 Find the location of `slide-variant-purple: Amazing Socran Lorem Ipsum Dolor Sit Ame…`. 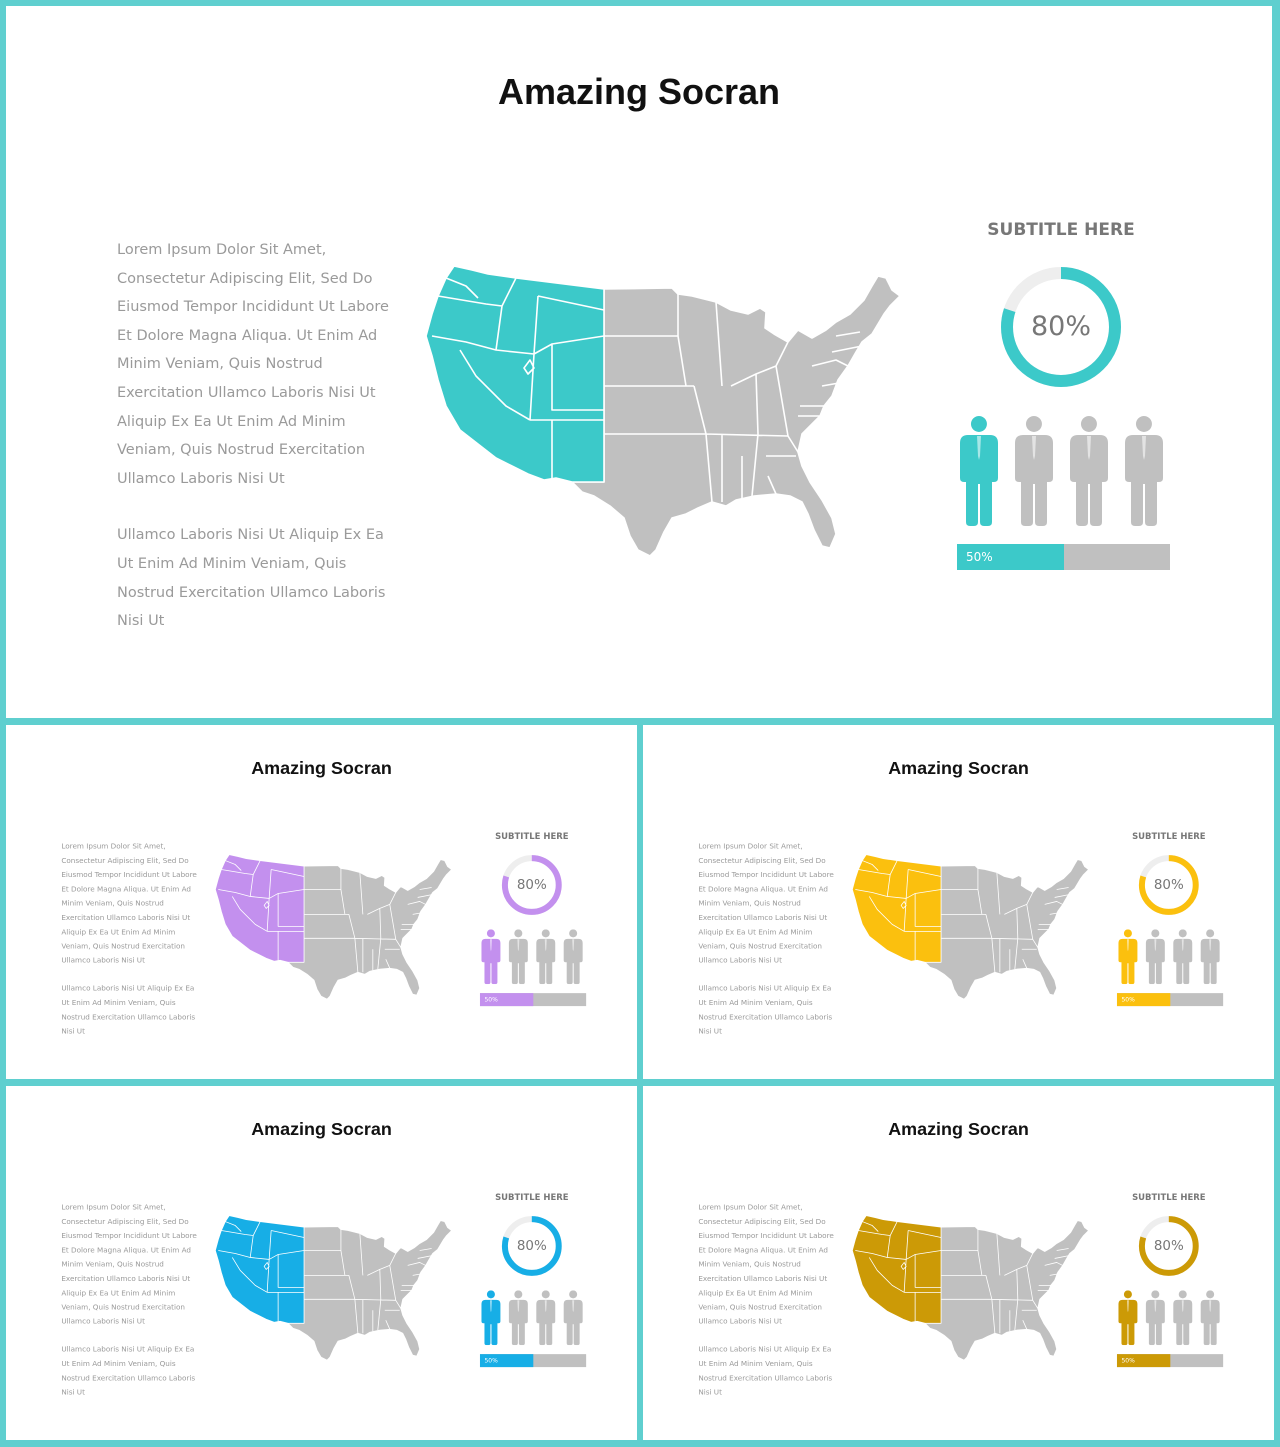

slide-variant-purple: Amazing Socran Lorem Ipsum Dolor Sit Ame… is located at coordinates (321, 902).